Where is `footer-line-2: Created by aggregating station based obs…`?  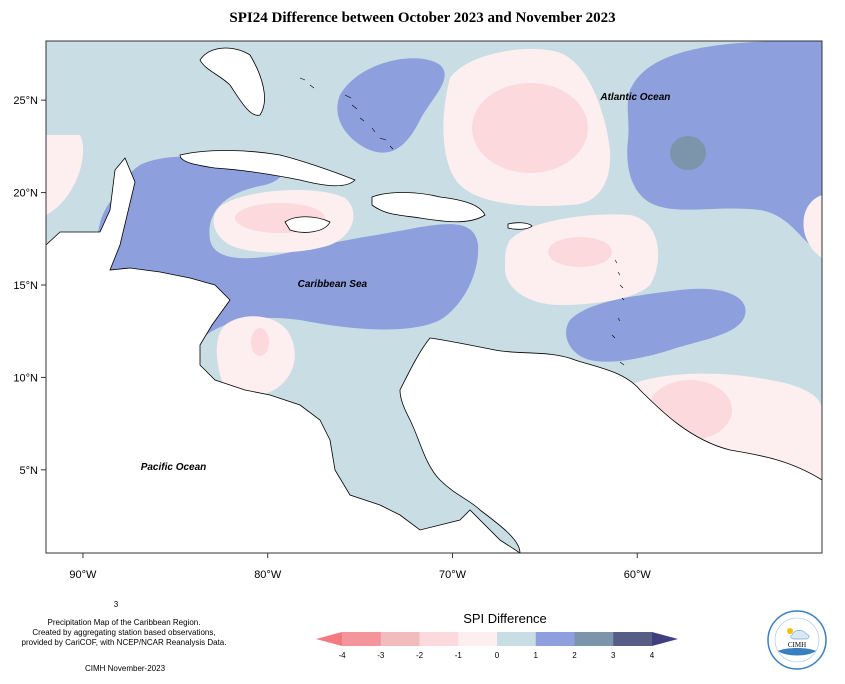
footer-line-2: Created by aggregating station based obs… is located at coordinates (124, 632).